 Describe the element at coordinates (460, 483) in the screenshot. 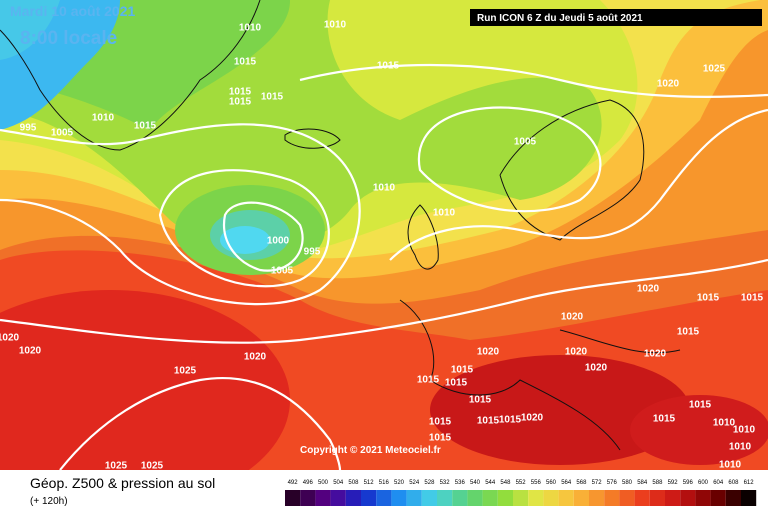

I see `scale-label: 536` at that location.